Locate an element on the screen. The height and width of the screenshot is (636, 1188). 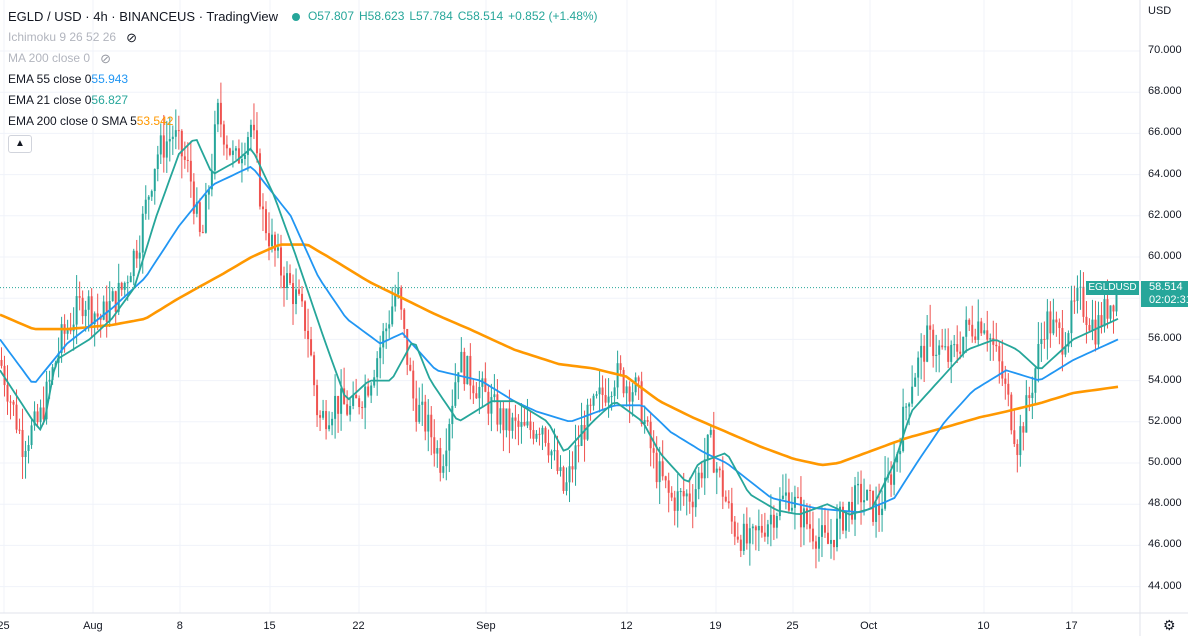
indicator-ema-200: EMA 200 close 0 SMA 5 53.542 is located at coordinates (305, 121).